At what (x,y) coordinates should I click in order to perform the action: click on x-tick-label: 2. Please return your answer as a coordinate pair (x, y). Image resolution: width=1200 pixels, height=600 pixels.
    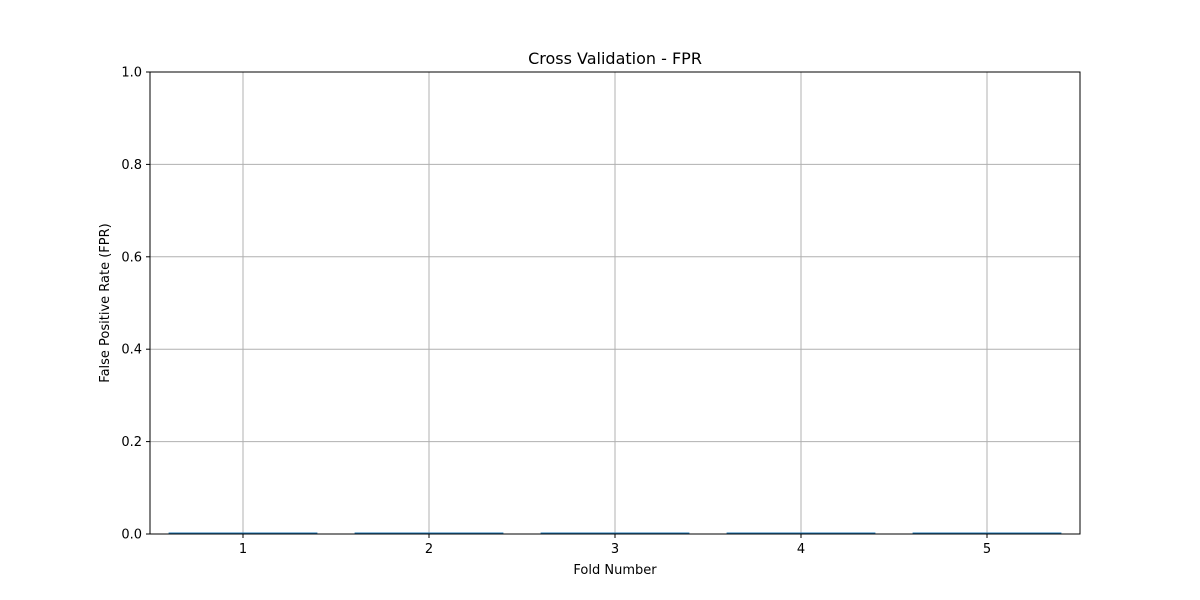
    Looking at the image, I should click on (429, 549).